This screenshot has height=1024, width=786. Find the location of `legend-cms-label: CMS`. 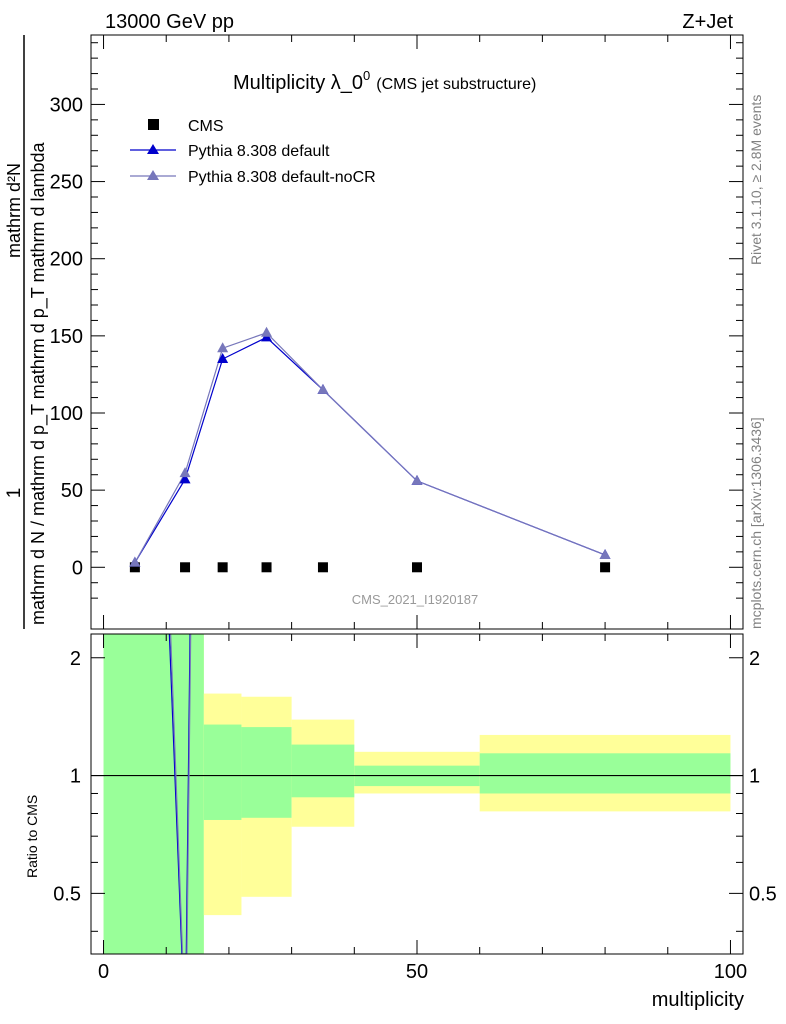

legend-cms-label: CMS is located at coordinates (206, 126).